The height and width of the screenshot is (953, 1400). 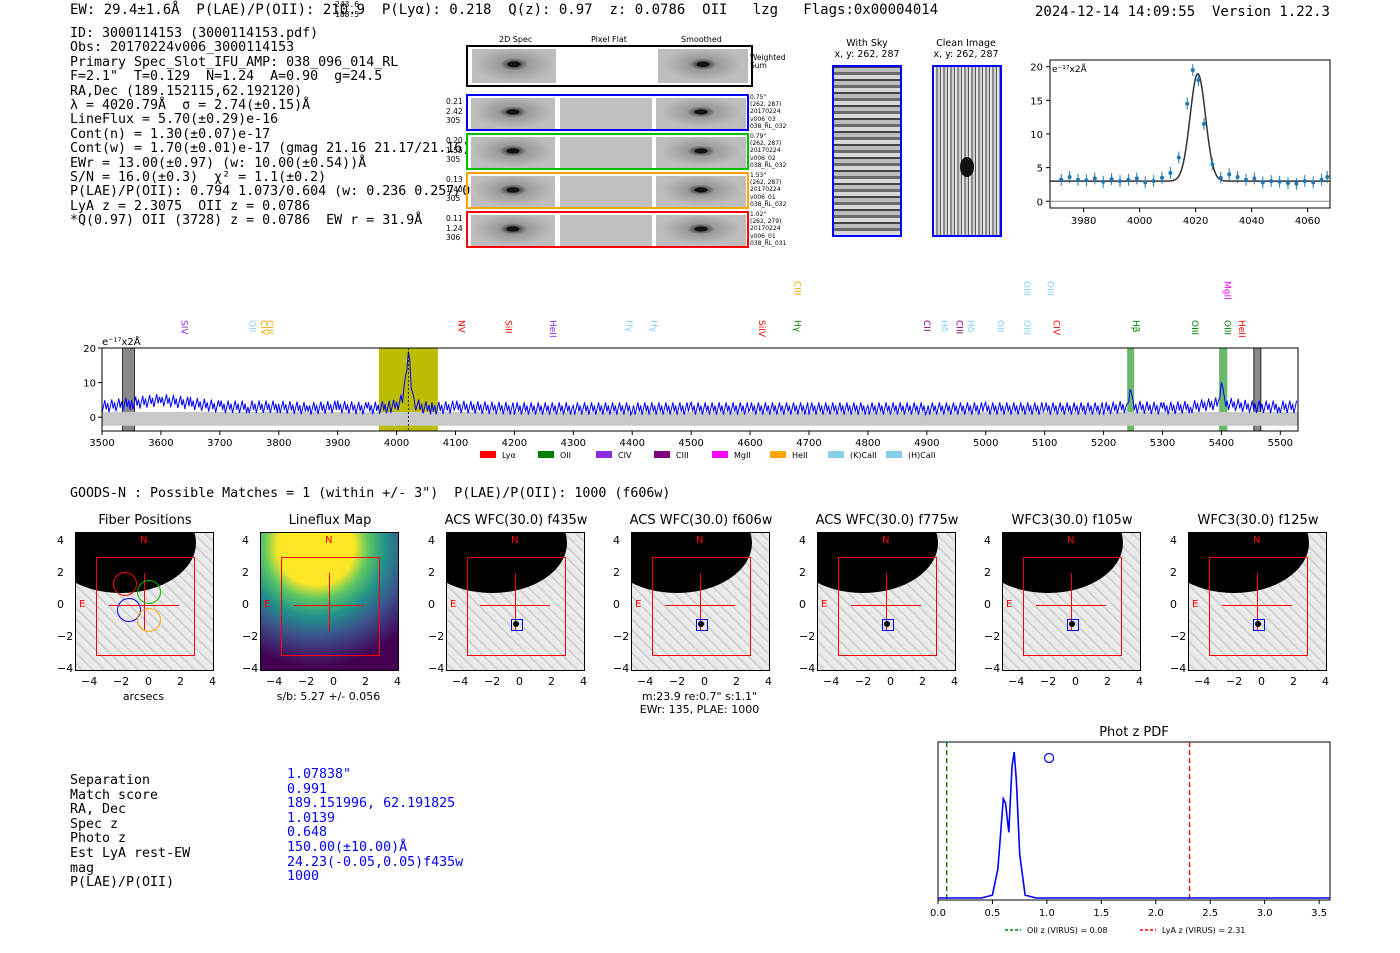 What do you see at coordinates (938, 913) in the screenshot?
I see `x-tick-label: 0.0` at bounding box center [938, 913].